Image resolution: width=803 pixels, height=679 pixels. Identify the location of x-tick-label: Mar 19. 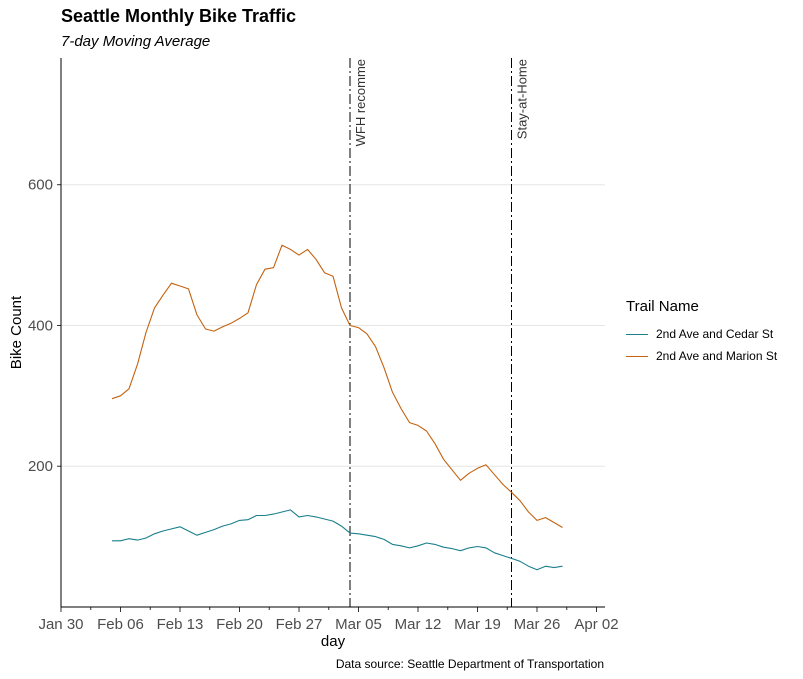
(477, 624).